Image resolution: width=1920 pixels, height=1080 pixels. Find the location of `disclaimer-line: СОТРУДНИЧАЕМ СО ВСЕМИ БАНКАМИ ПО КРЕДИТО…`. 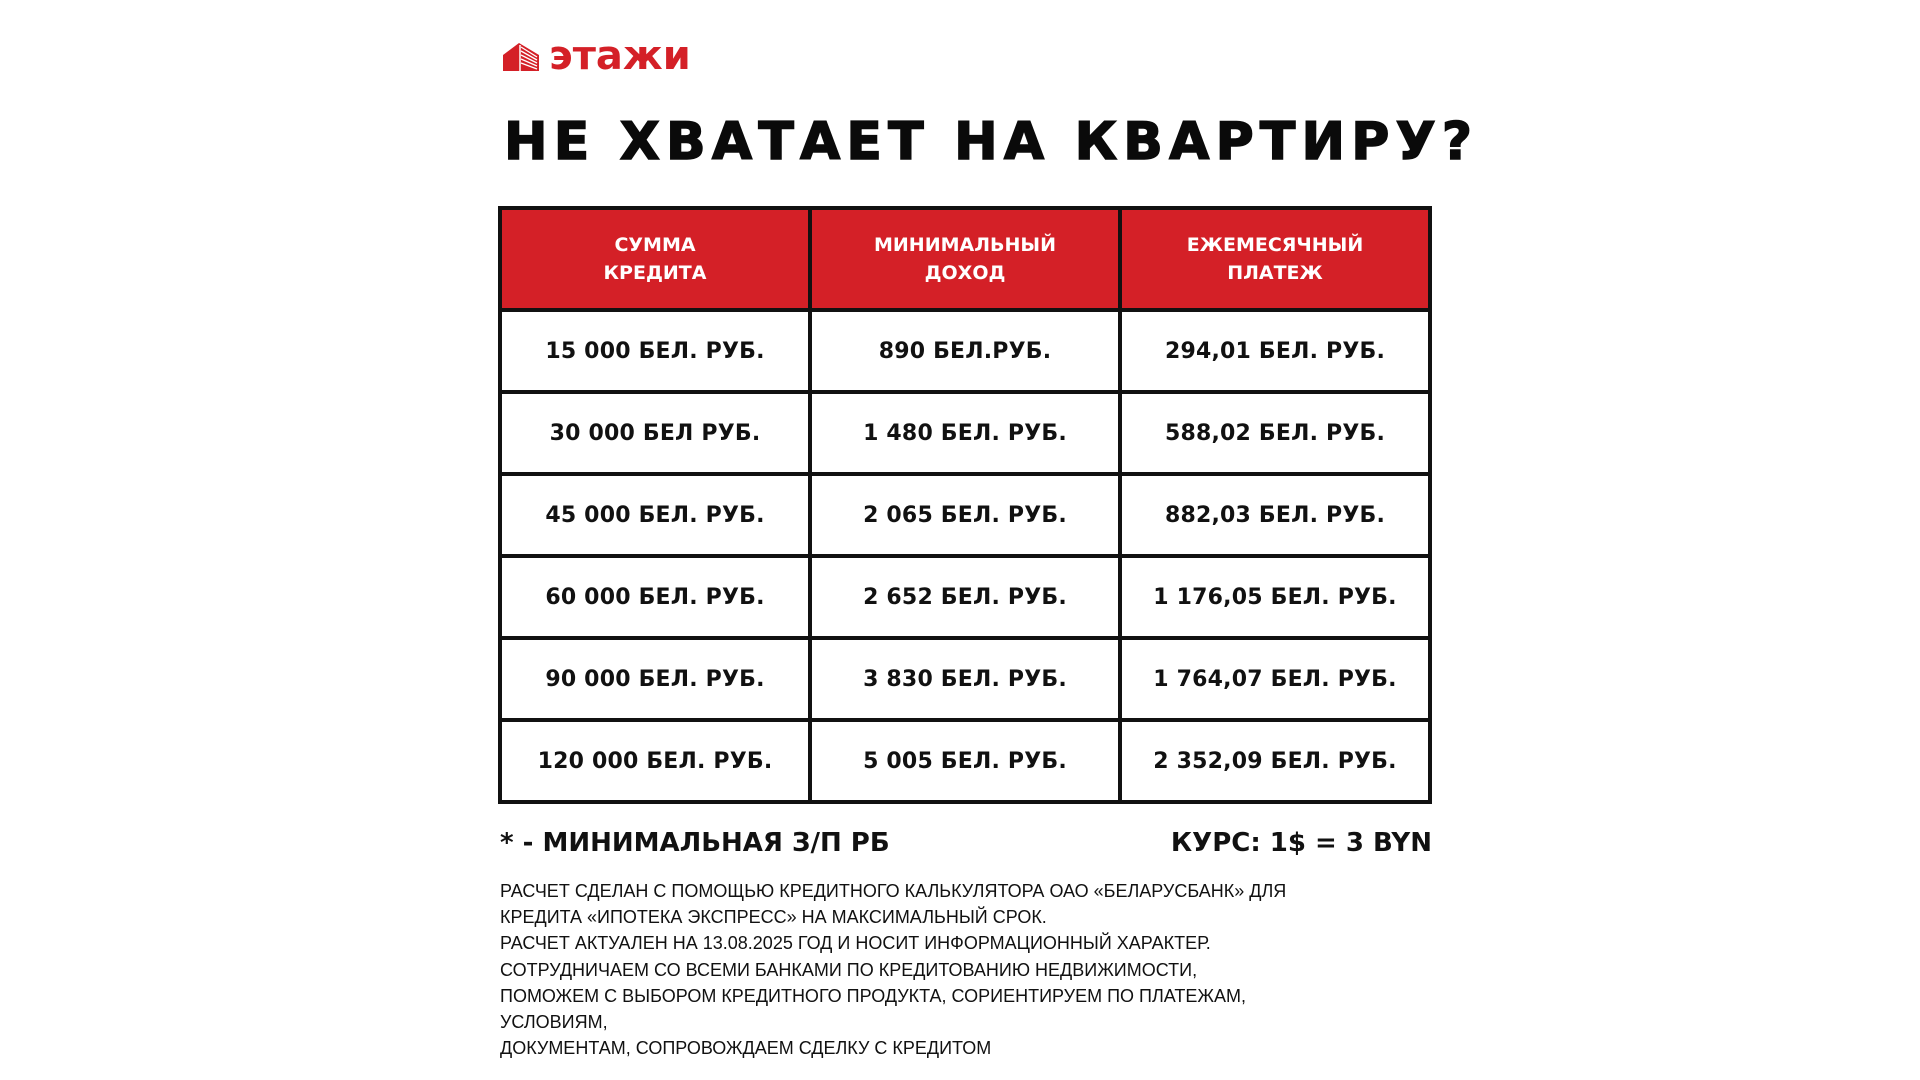

disclaimer-line: СОТРУДНИЧАЕМ СО ВСЕМИ БАНКАМИ ПО КРЕДИТО… is located at coordinates (849, 969).